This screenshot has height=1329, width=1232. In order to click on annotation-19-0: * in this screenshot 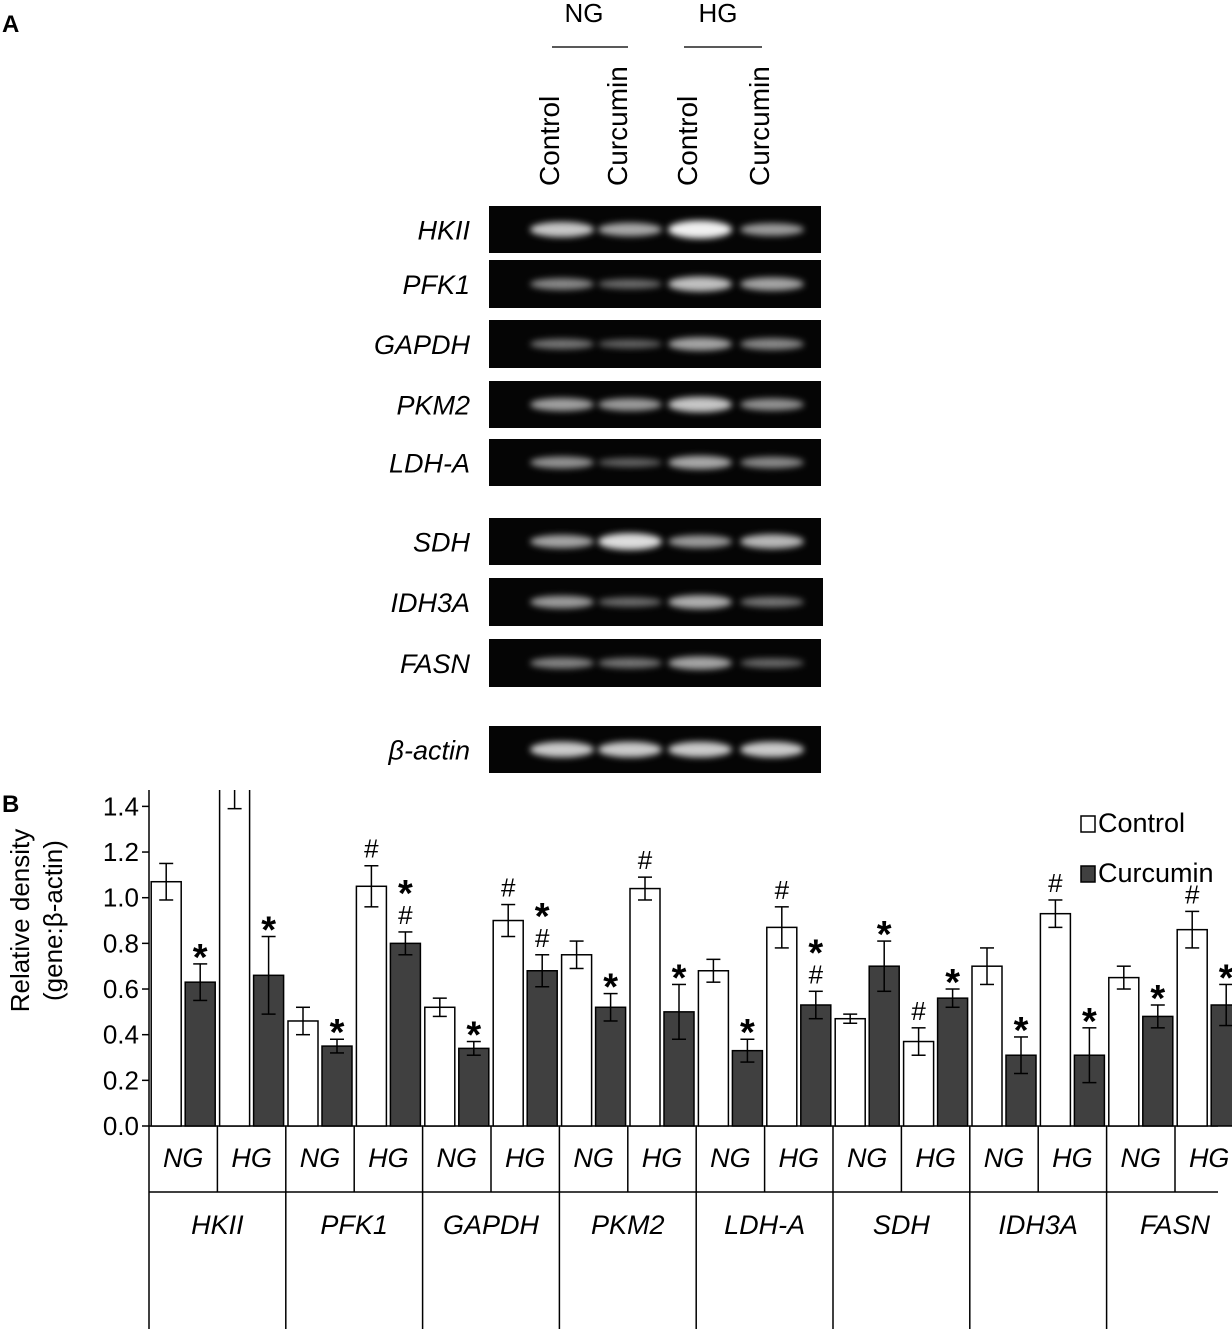, I will do `click(952, 983)`.